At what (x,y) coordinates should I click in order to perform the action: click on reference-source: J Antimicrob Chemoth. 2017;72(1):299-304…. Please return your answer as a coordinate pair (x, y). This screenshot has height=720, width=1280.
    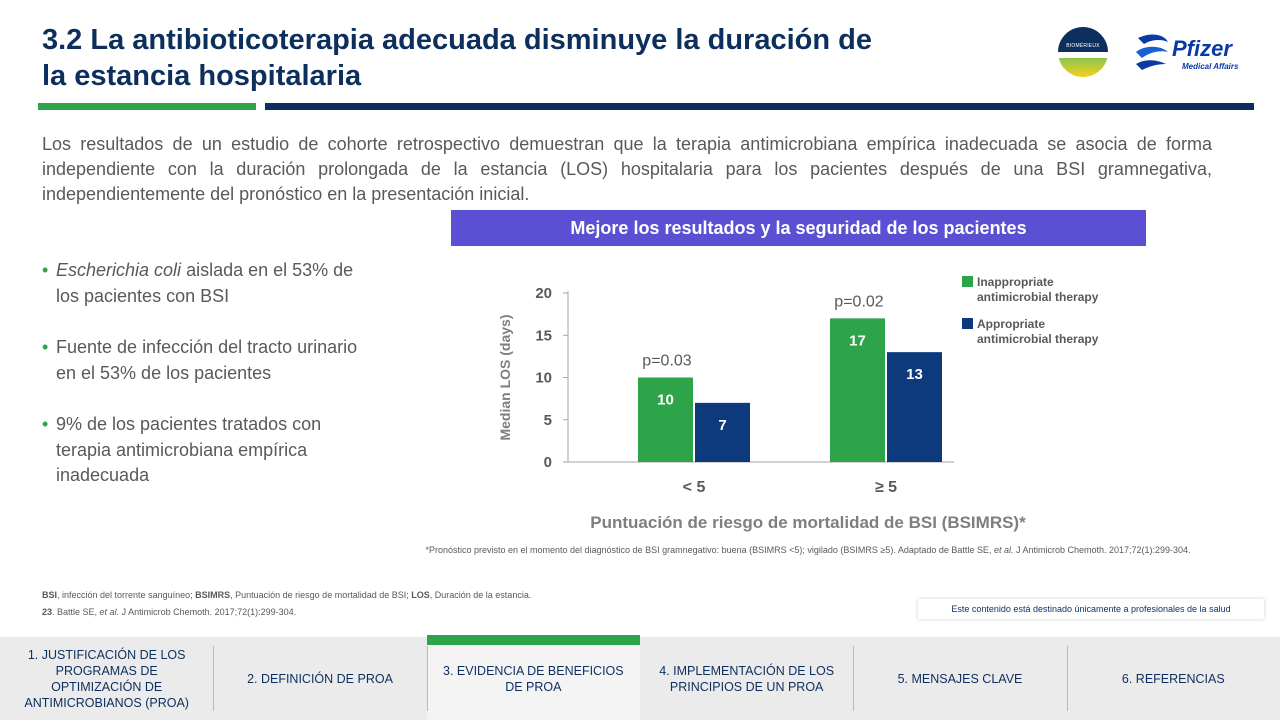
    Looking at the image, I should click on (208, 612).